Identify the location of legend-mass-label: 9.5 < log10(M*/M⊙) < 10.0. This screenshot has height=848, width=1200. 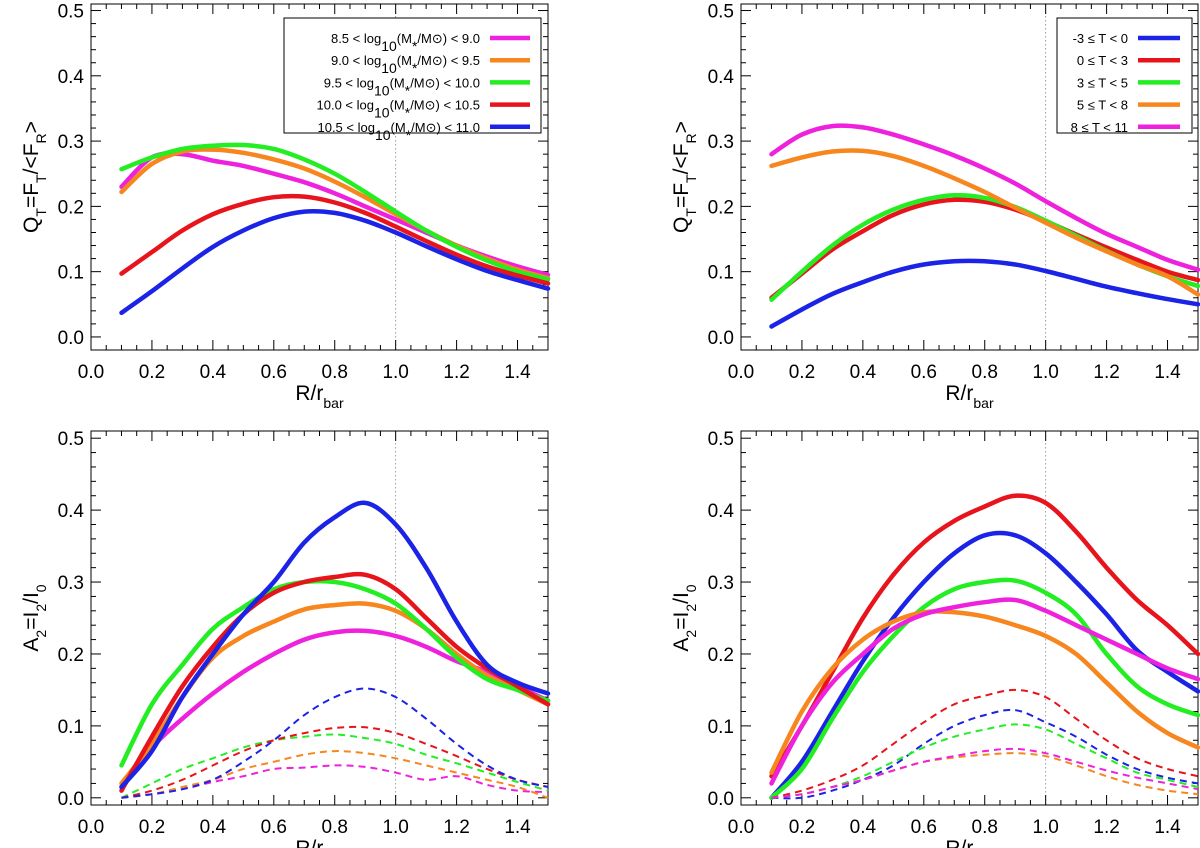
(402, 86).